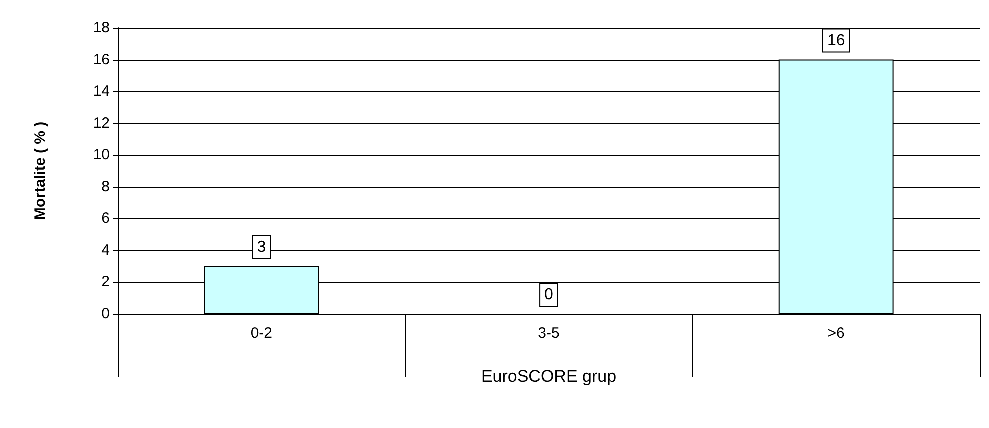 The height and width of the screenshot is (428, 989). What do you see at coordinates (101, 155) in the screenshot?
I see `y-tick-label: 10` at bounding box center [101, 155].